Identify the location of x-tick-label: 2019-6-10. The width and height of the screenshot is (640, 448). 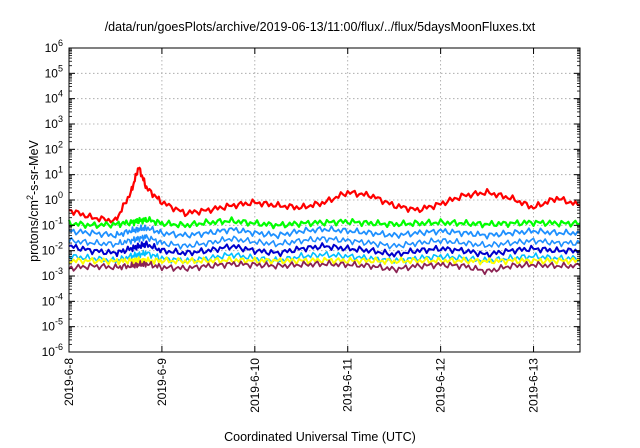
(255, 385).